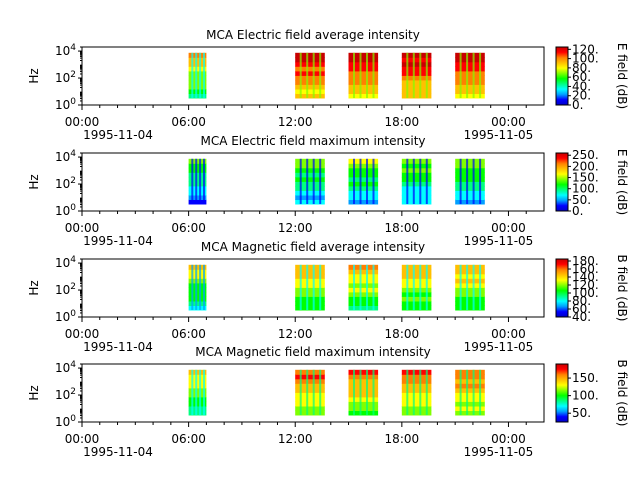  I want to click on colorbar-tick-label: 20., so click(581, 96).